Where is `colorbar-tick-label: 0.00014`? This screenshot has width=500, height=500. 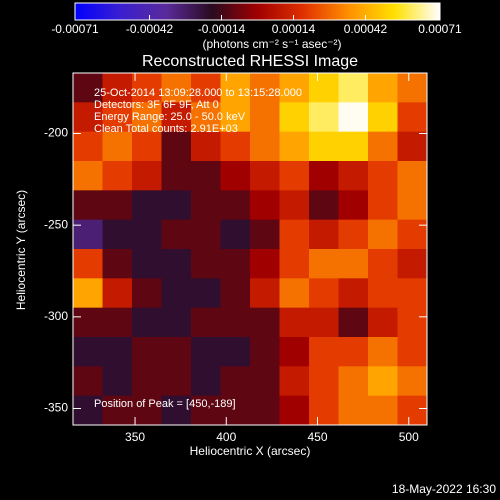
colorbar-tick-label: 0.00014 is located at coordinates (294, 29).